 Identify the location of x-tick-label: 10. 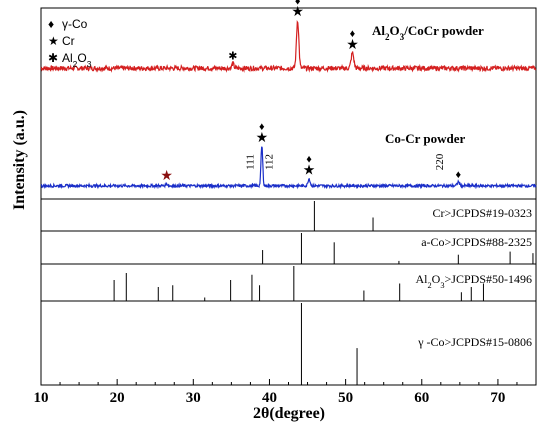
(41, 398).